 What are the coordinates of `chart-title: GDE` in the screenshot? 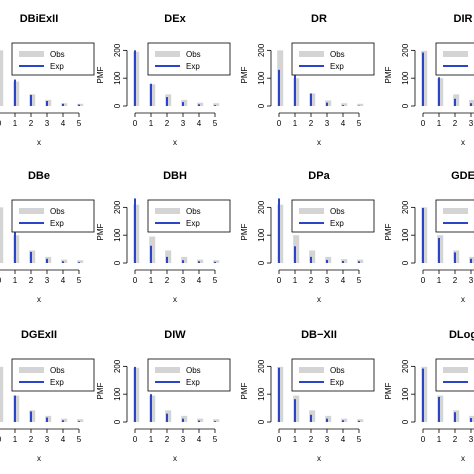 It's located at (462, 176).